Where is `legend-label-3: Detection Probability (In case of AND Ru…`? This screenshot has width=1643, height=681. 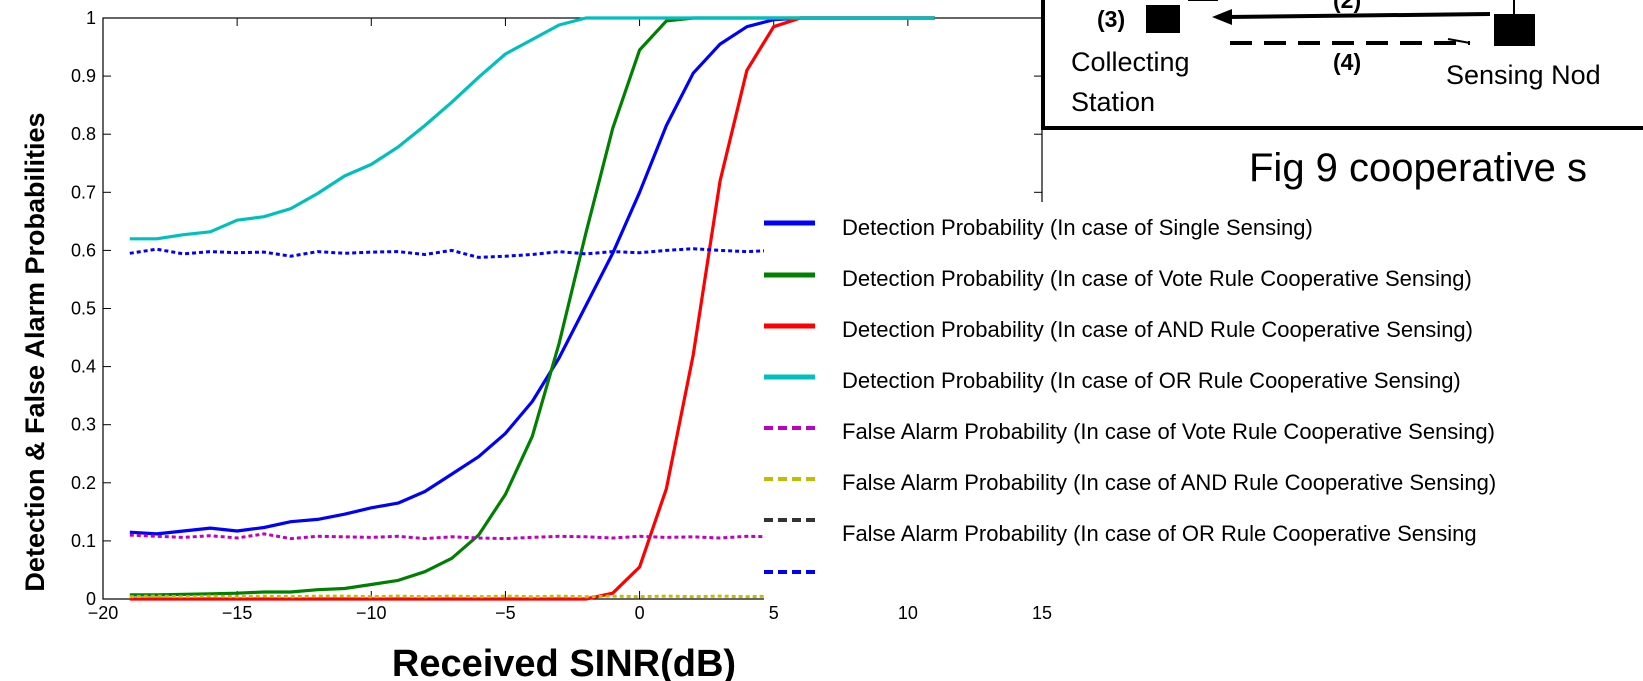 legend-label-3: Detection Probability (In case of AND Ru… is located at coordinates (1157, 329).